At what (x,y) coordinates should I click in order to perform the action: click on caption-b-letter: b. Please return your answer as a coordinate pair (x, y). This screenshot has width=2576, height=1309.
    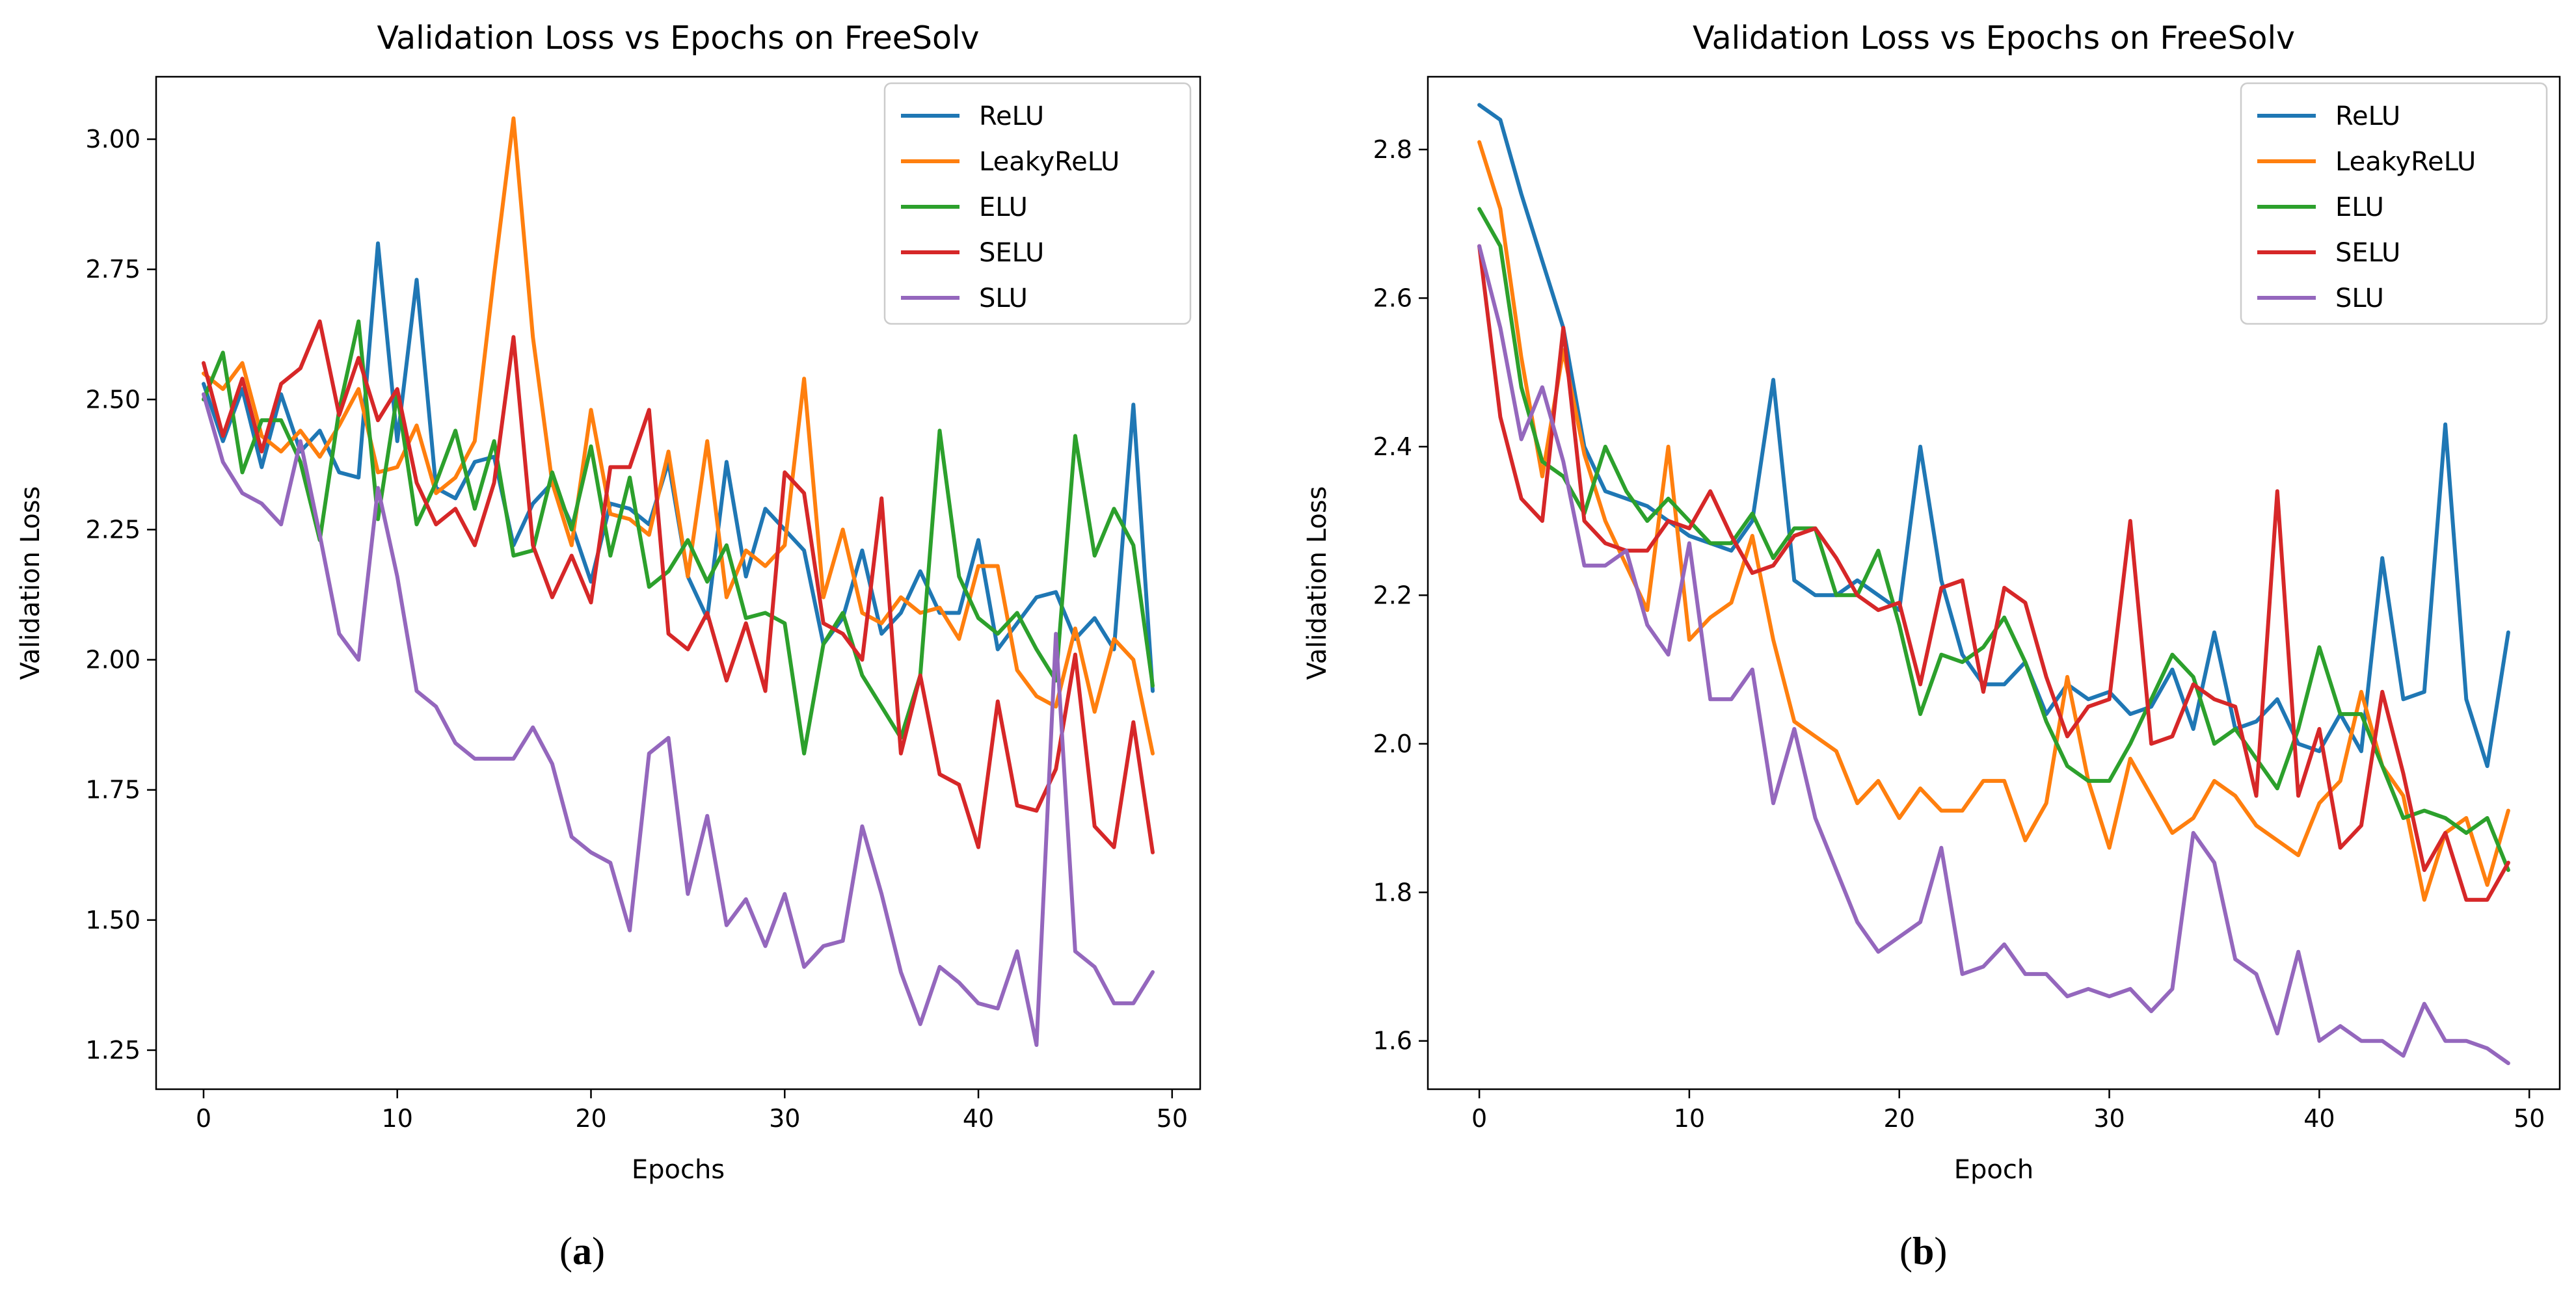
    Looking at the image, I should click on (1923, 1251).